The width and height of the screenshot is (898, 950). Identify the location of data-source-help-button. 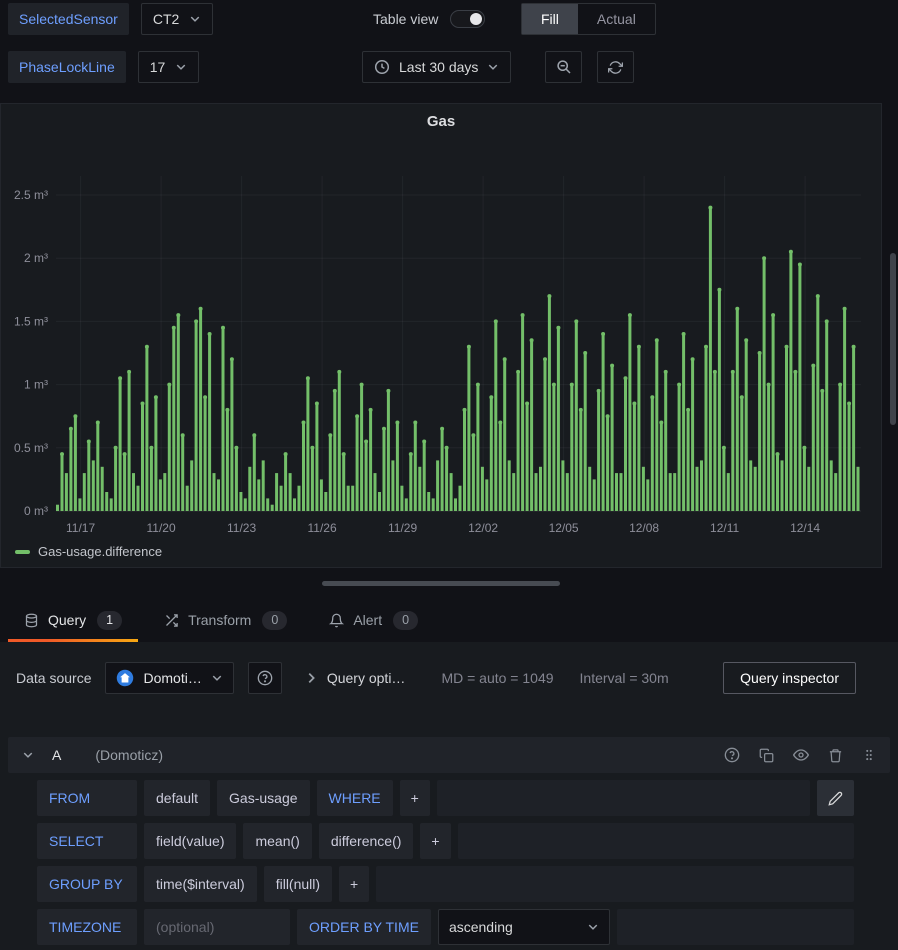
(264, 678).